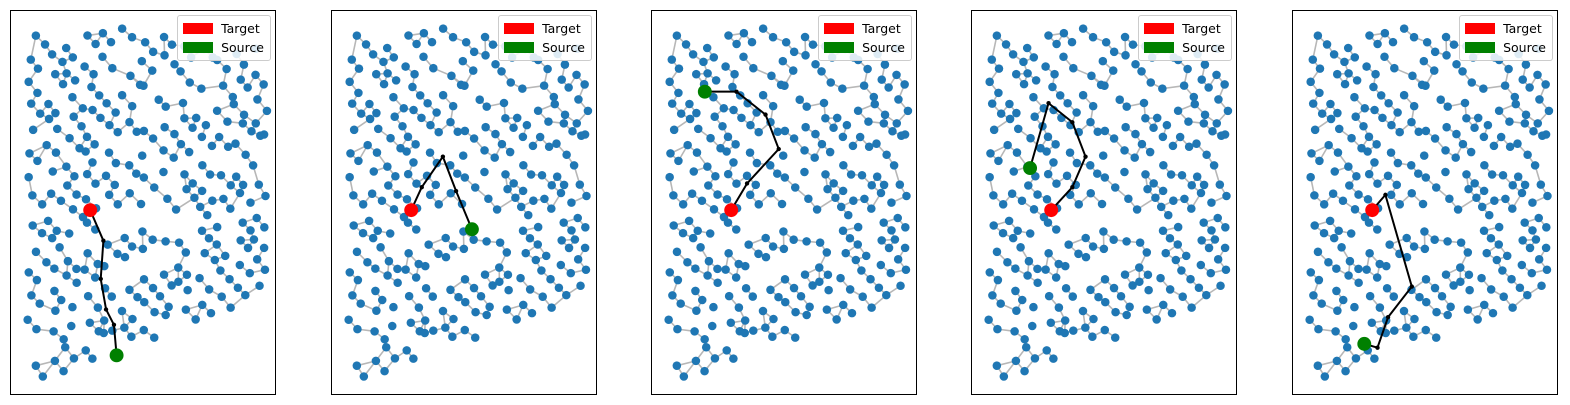 Image resolution: width=1570 pixels, height=405 pixels. I want to click on shortest-path, so click(1058, 156).